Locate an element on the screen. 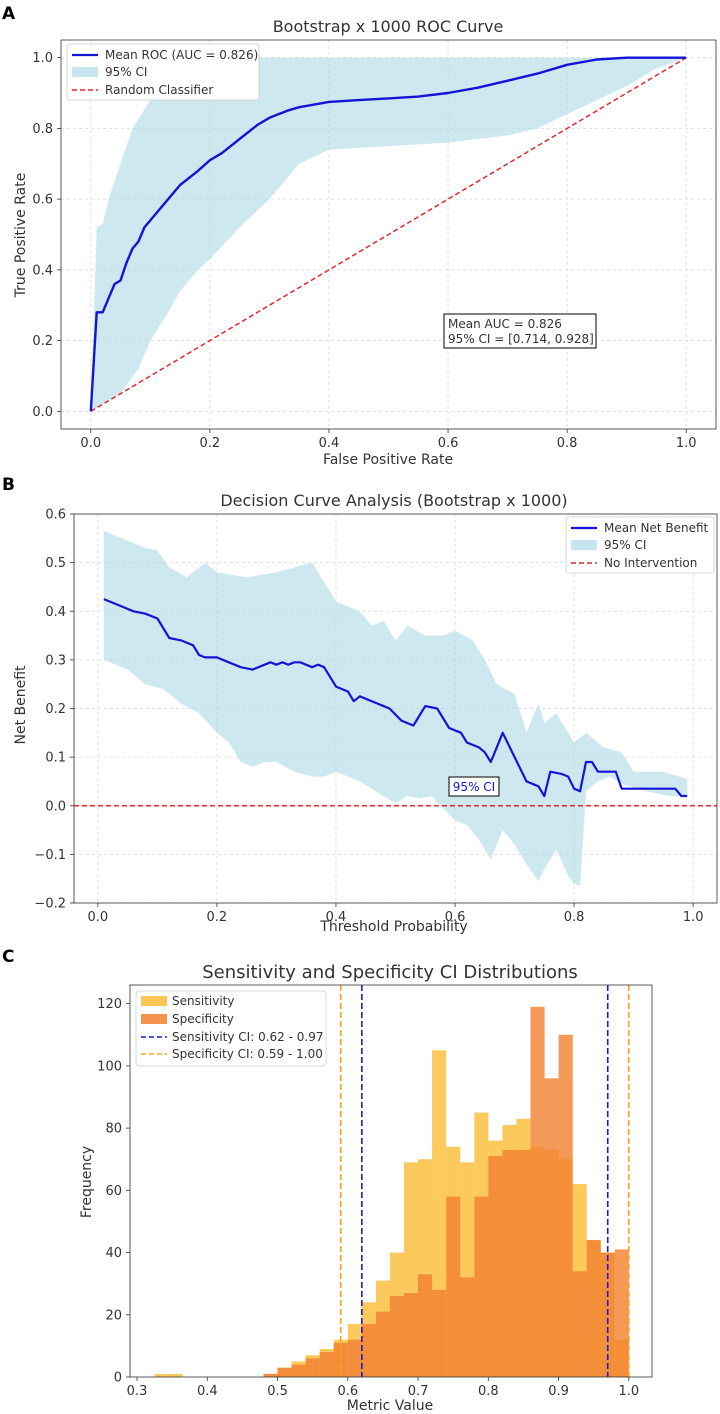 The width and height of the screenshot is (720, 1414). panel-a-legend-box is located at coordinates (163, 72).